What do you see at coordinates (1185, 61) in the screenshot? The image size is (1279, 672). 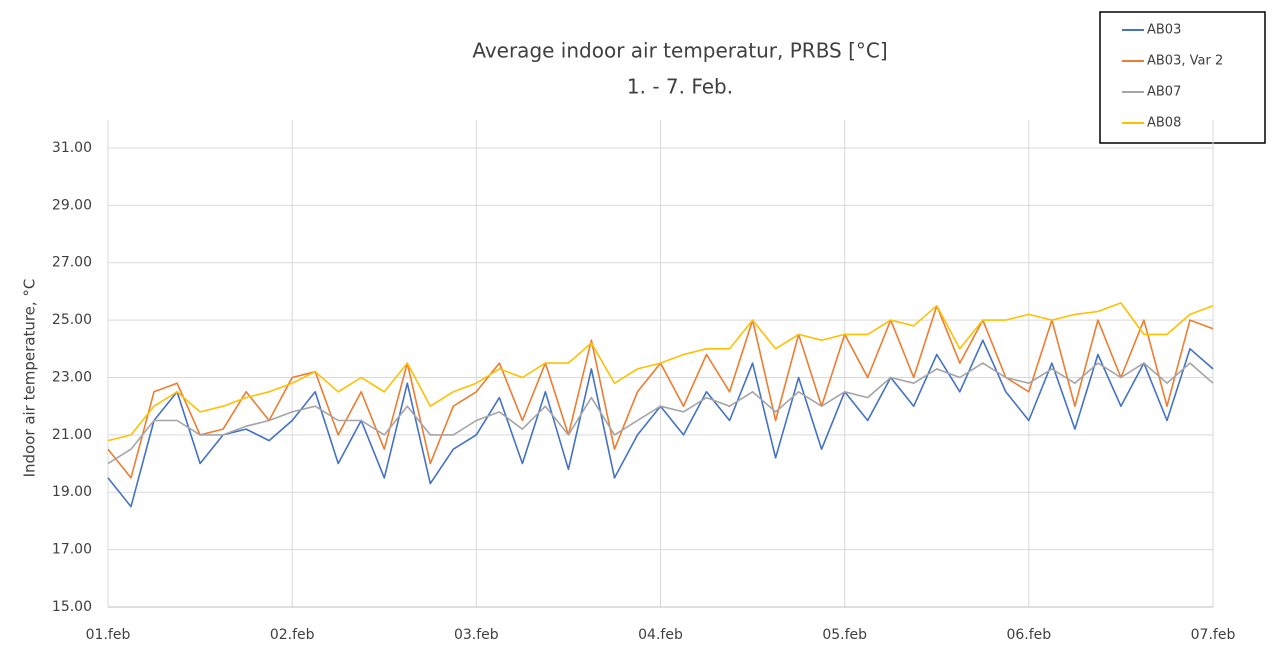 I see `legend-label: AB03, Var 2` at bounding box center [1185, 61].